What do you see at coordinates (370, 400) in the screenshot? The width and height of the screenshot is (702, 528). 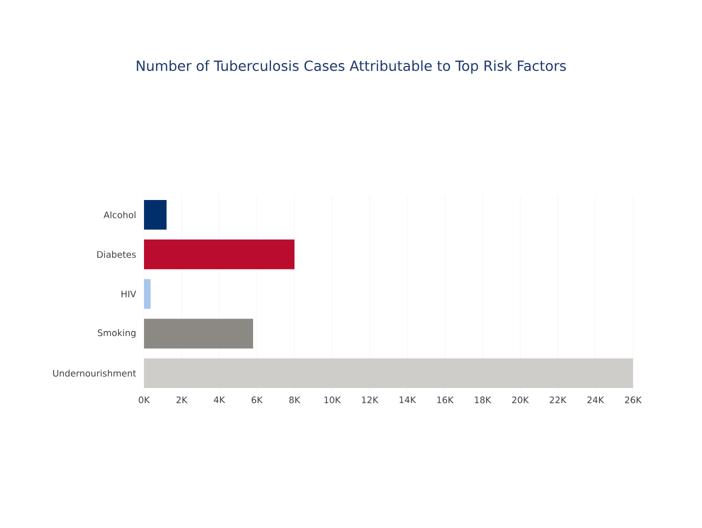 I see `x-tick-label: 12K` at bounding box center [370, 400].